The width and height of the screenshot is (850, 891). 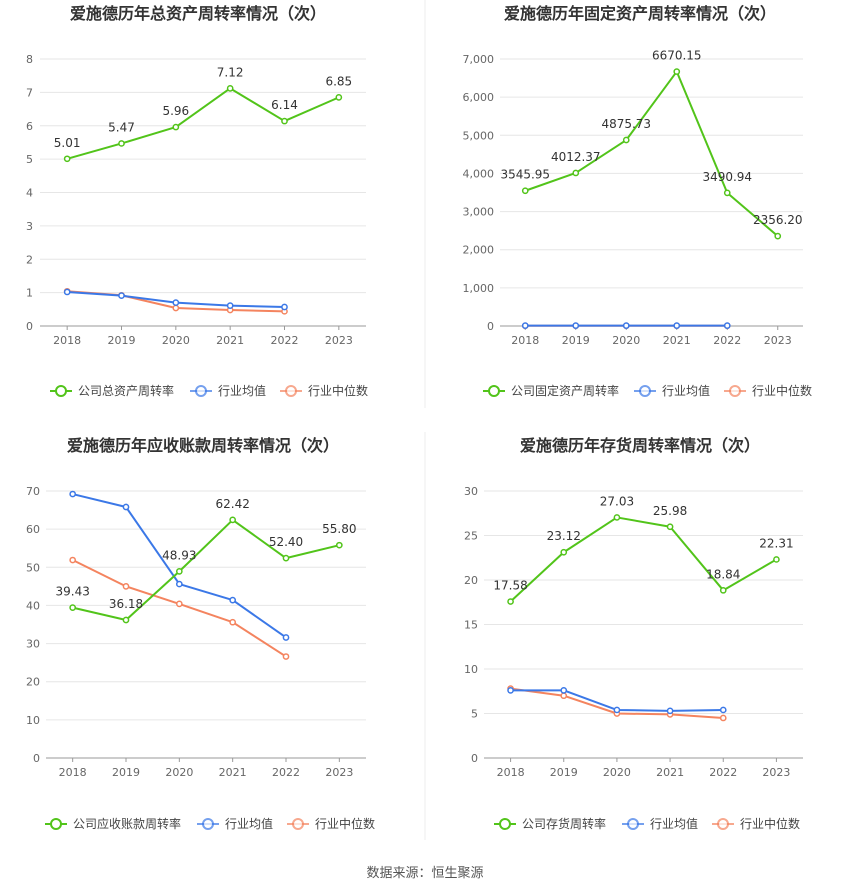 I want to click on chart-title: 爱施德历年固定资产周转率情况（次）, so click(x=640, y=13).